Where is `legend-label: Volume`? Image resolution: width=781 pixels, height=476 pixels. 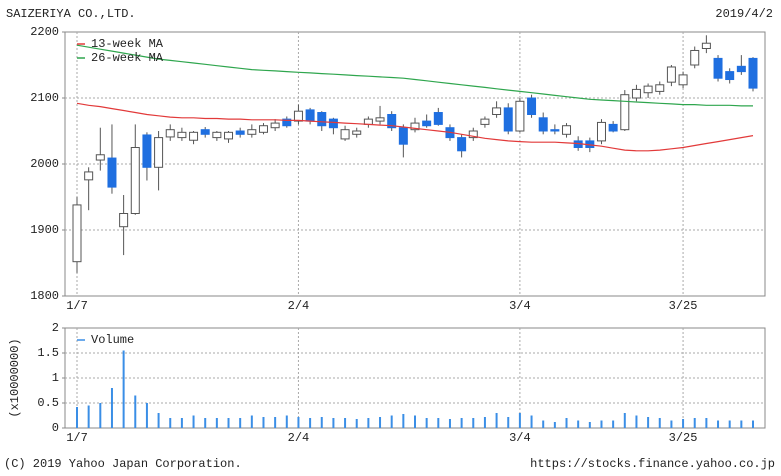
legend-label: Volume is located at coordinates (112, 340).